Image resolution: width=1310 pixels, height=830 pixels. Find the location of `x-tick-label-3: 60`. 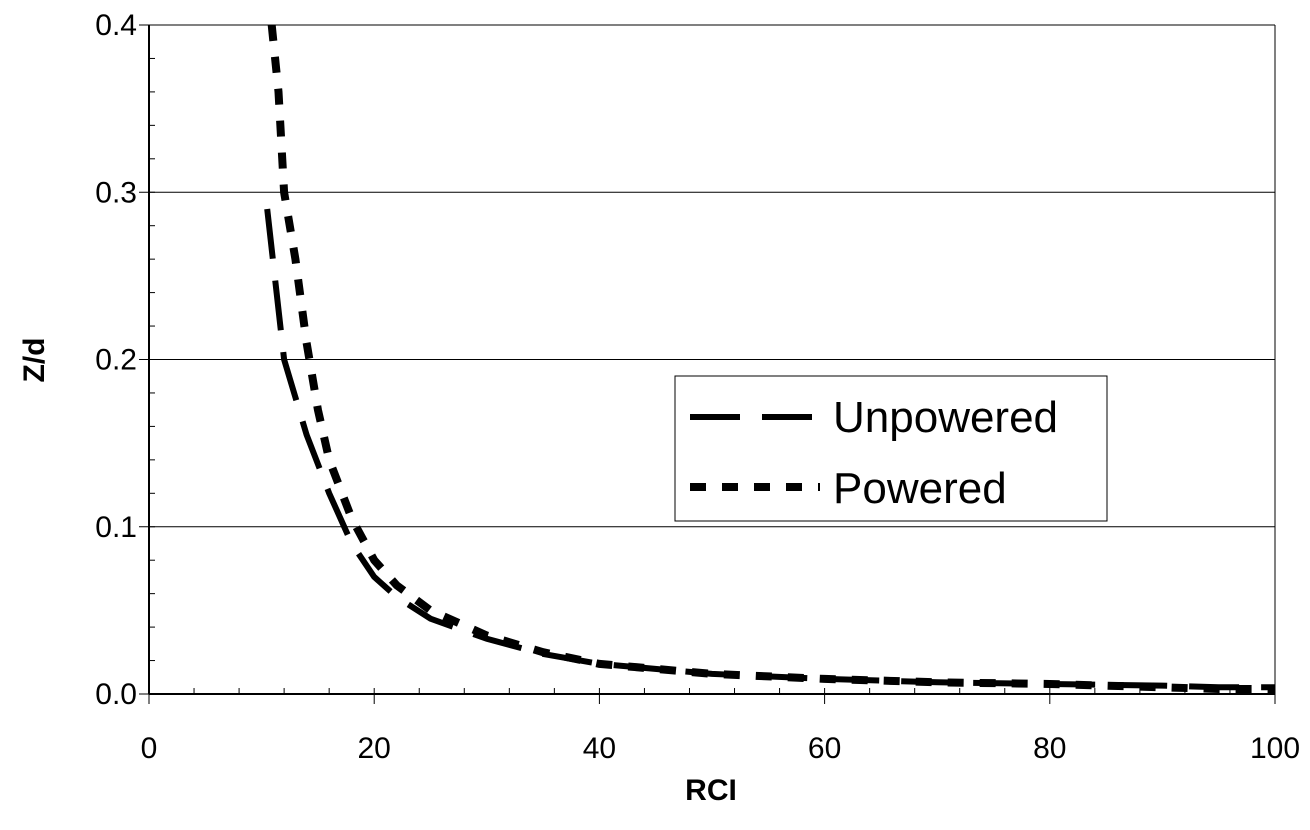

x-tick-label-3: 60 is located at coordinates (824, 748).